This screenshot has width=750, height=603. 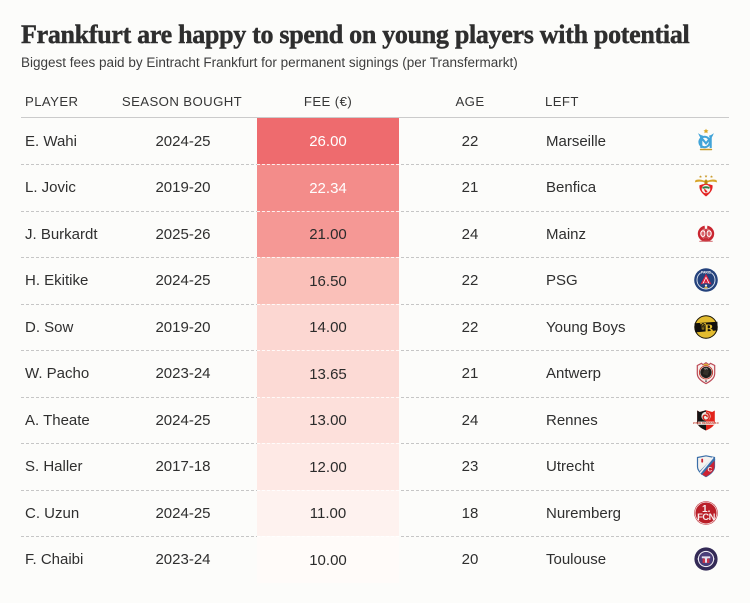 What do you see at coordinates (706, 509) in the screenshot?
I see `svg-text: 1.` at bounding box center [706, 509].